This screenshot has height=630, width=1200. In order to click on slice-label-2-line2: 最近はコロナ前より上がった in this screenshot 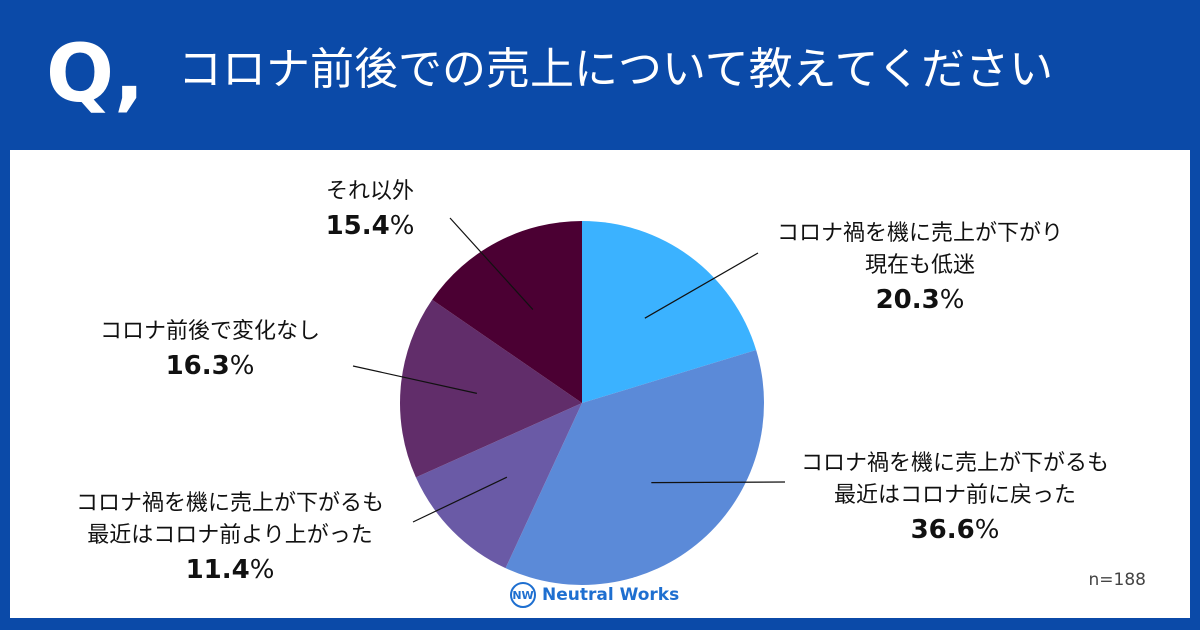, I will do `click(230, 535)`.